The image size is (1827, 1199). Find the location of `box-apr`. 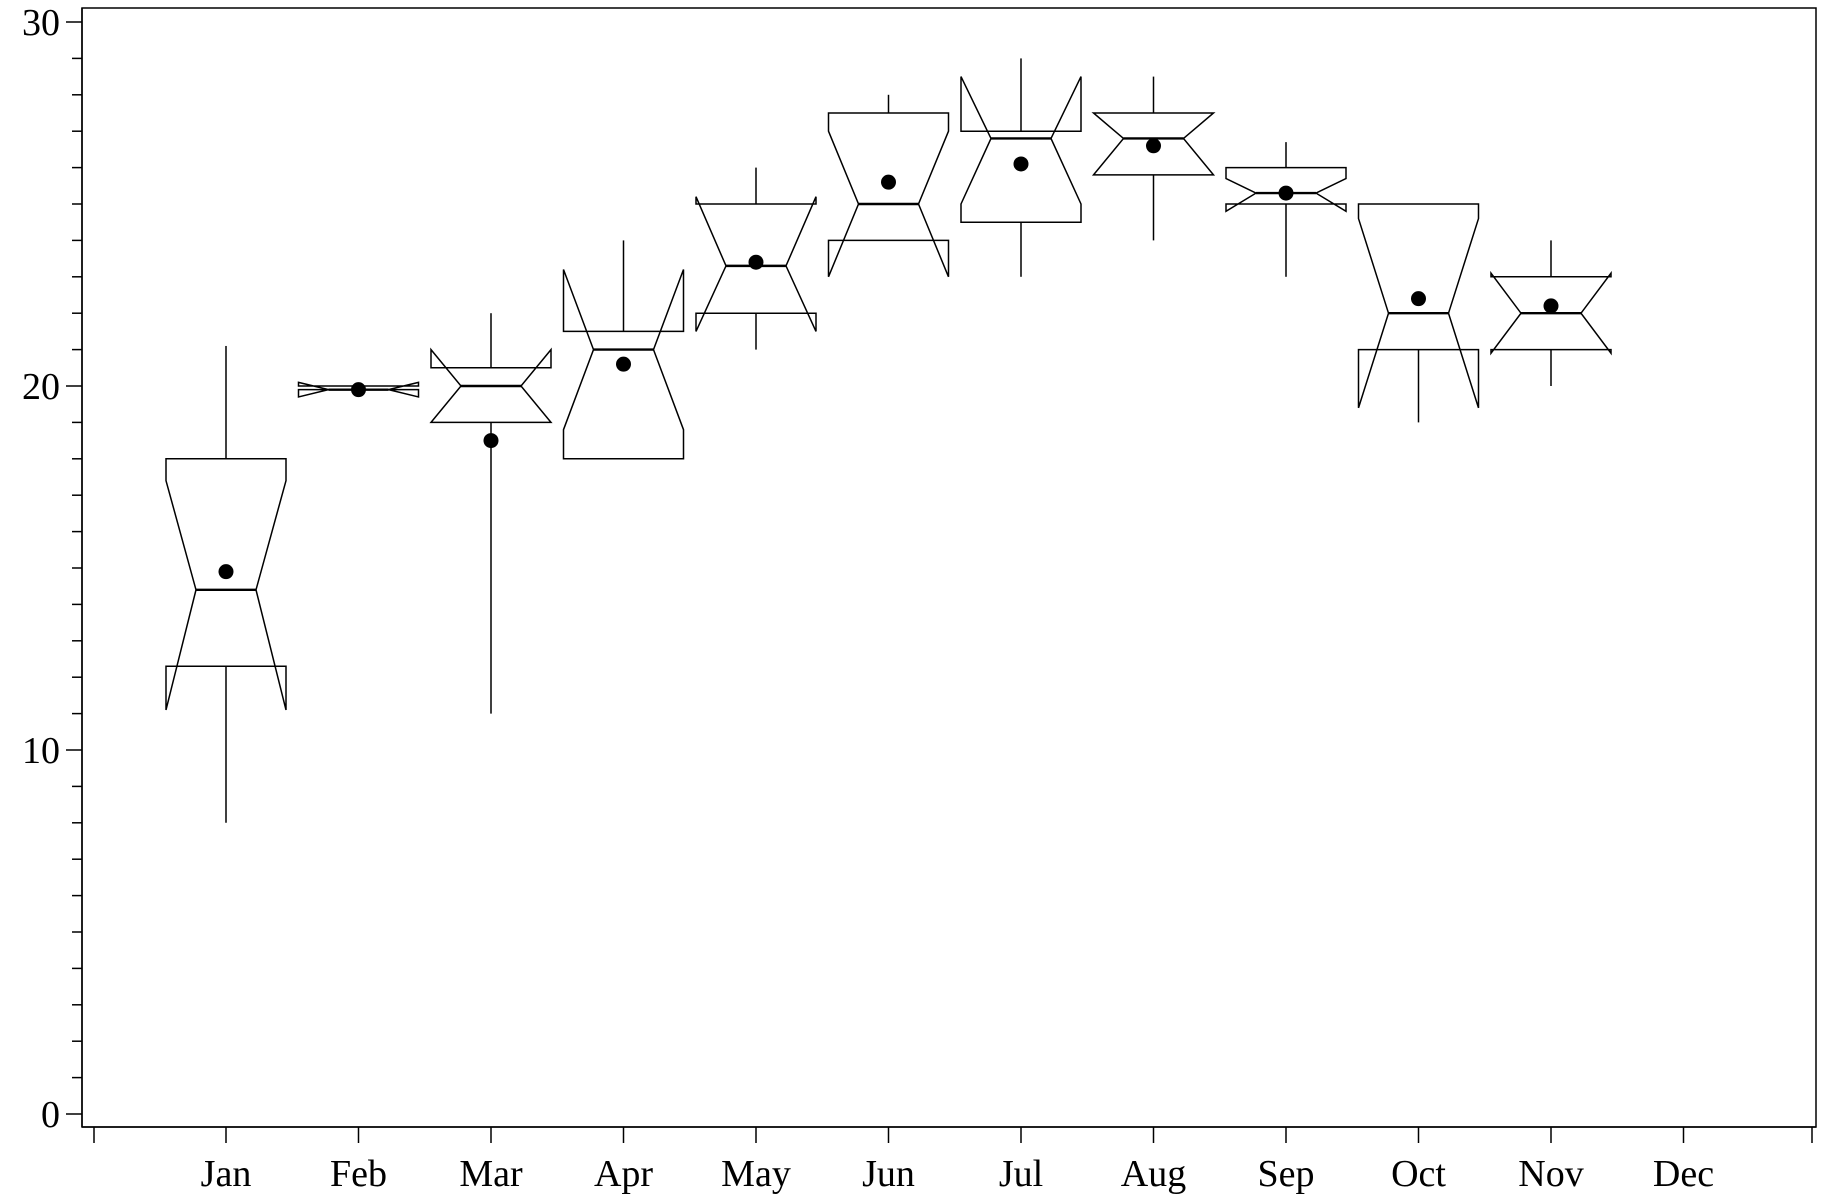

box-apr is located at coordinates (623, 350).